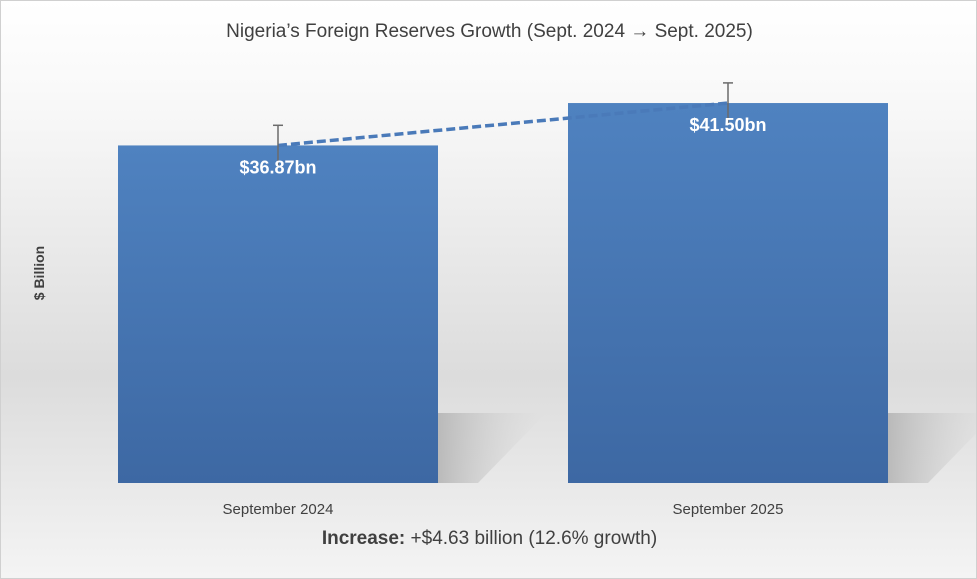 Image resolution: width=977 pixels, height=579 pixels. Describe the element at coordinates (728, 509) in the screenshot. I see `category-label-2: September 2025` at that location.